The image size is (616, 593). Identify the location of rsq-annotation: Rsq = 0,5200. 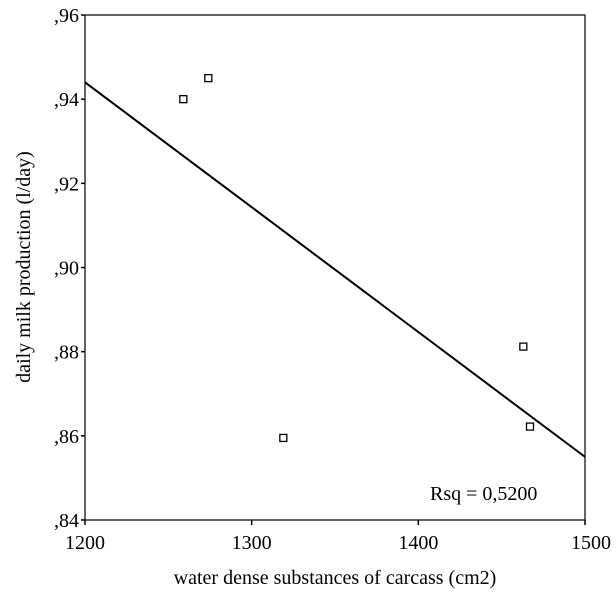
(483, 494).